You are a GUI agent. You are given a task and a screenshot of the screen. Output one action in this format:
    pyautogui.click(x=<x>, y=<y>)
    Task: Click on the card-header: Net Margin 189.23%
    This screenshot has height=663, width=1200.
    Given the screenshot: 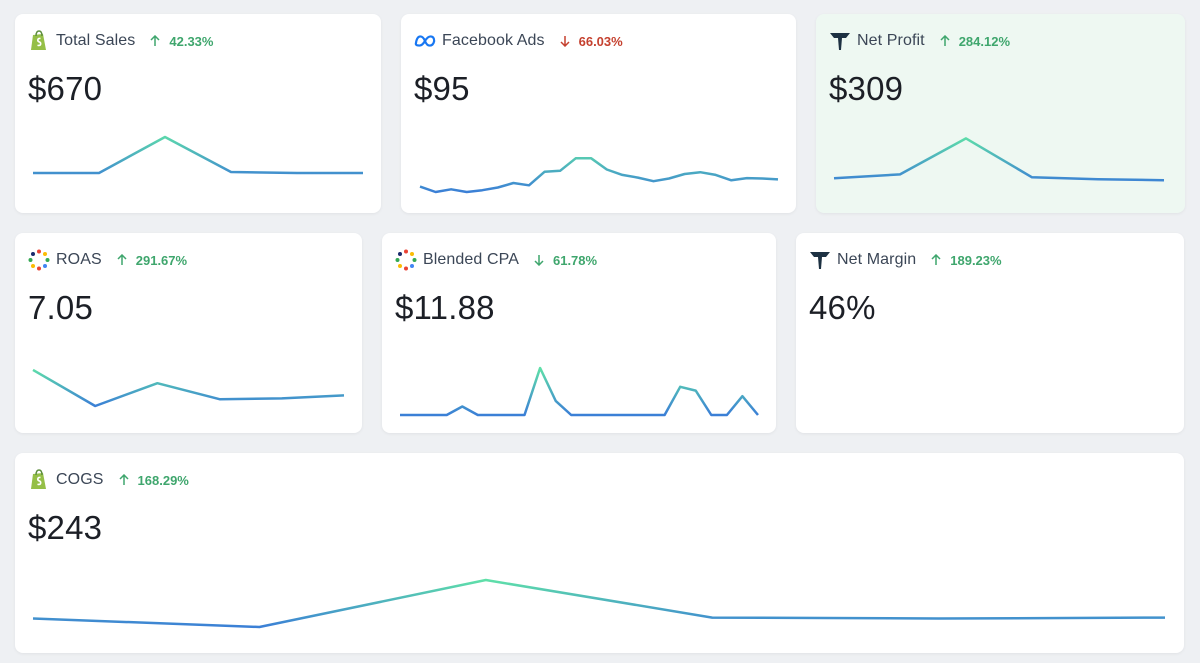 What is the action you would take?
    pyautogui.click(x=905, y=260)
    